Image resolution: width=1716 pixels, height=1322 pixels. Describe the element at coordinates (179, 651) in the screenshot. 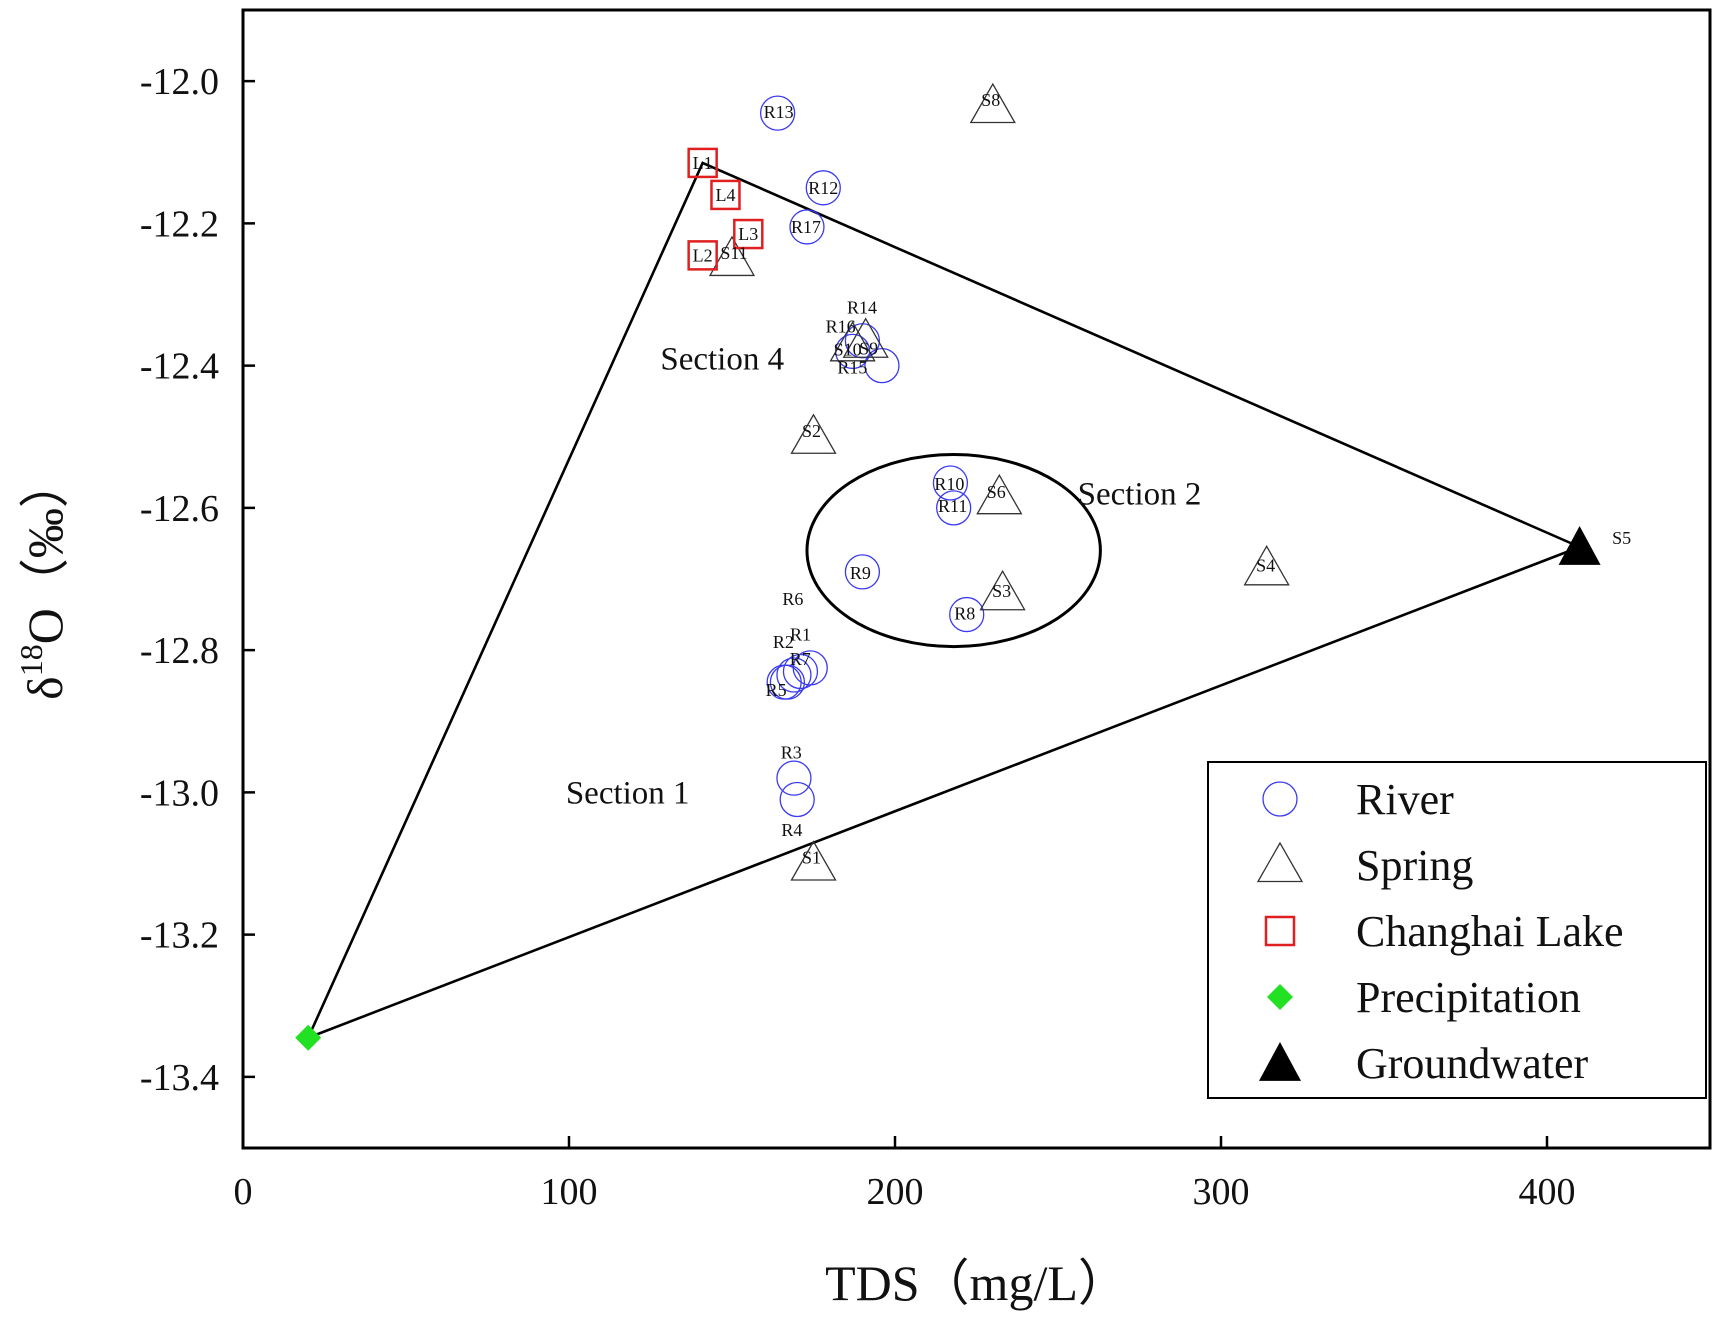

I see `y-tick-label-12-8: -12.8` at that location.